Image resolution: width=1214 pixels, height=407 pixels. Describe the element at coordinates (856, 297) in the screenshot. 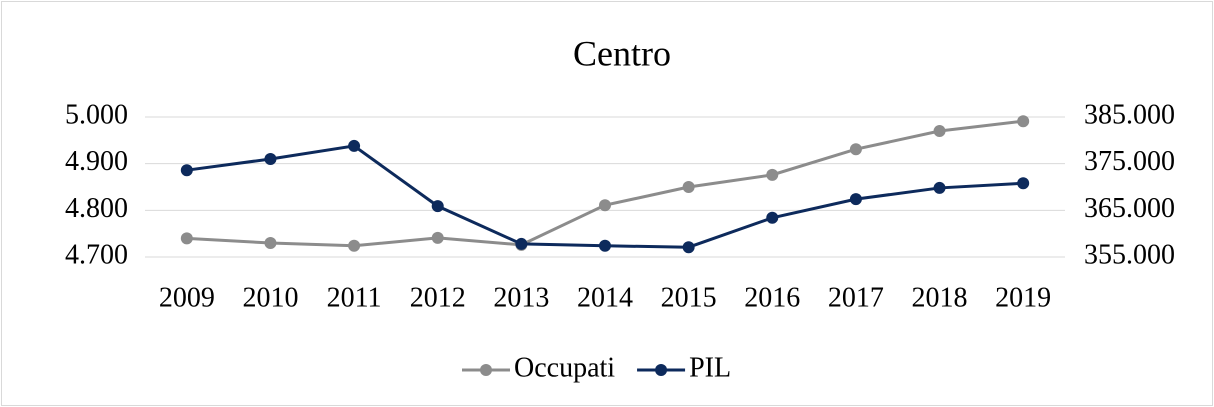

I see `x-tick-label: 2017` at that location.